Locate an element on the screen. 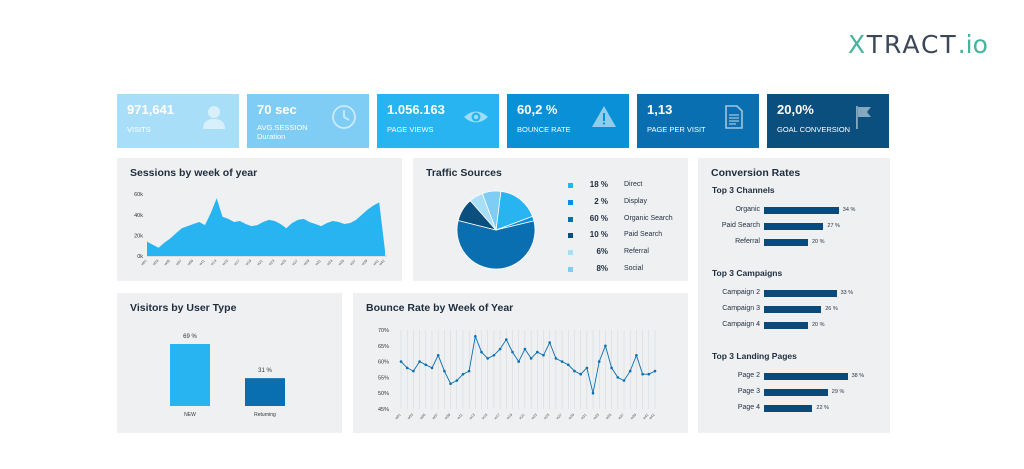 The image size is (1024, 469). conversion-row-label: Referral is located at coordinates (747, 241).